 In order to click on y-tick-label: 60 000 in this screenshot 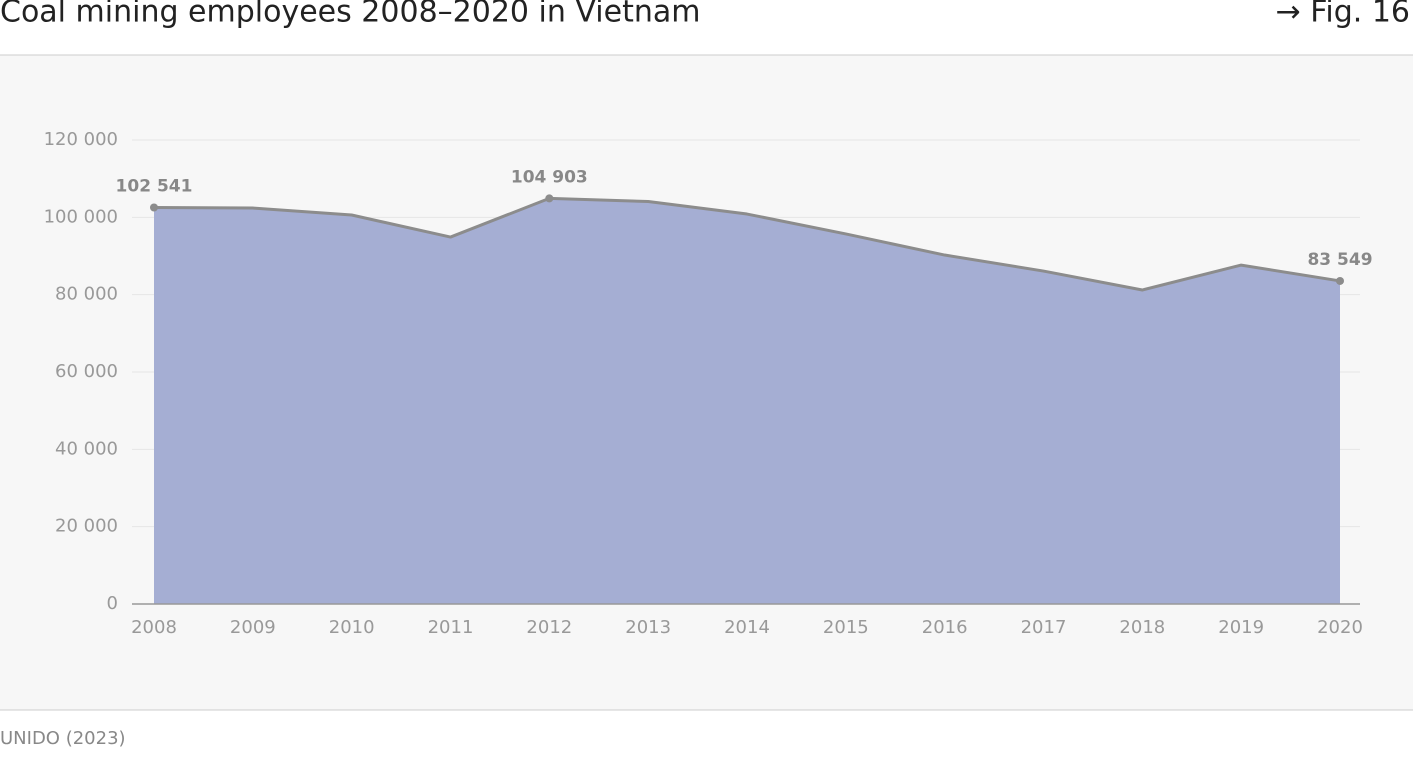, I will do `click(86, 371)`.